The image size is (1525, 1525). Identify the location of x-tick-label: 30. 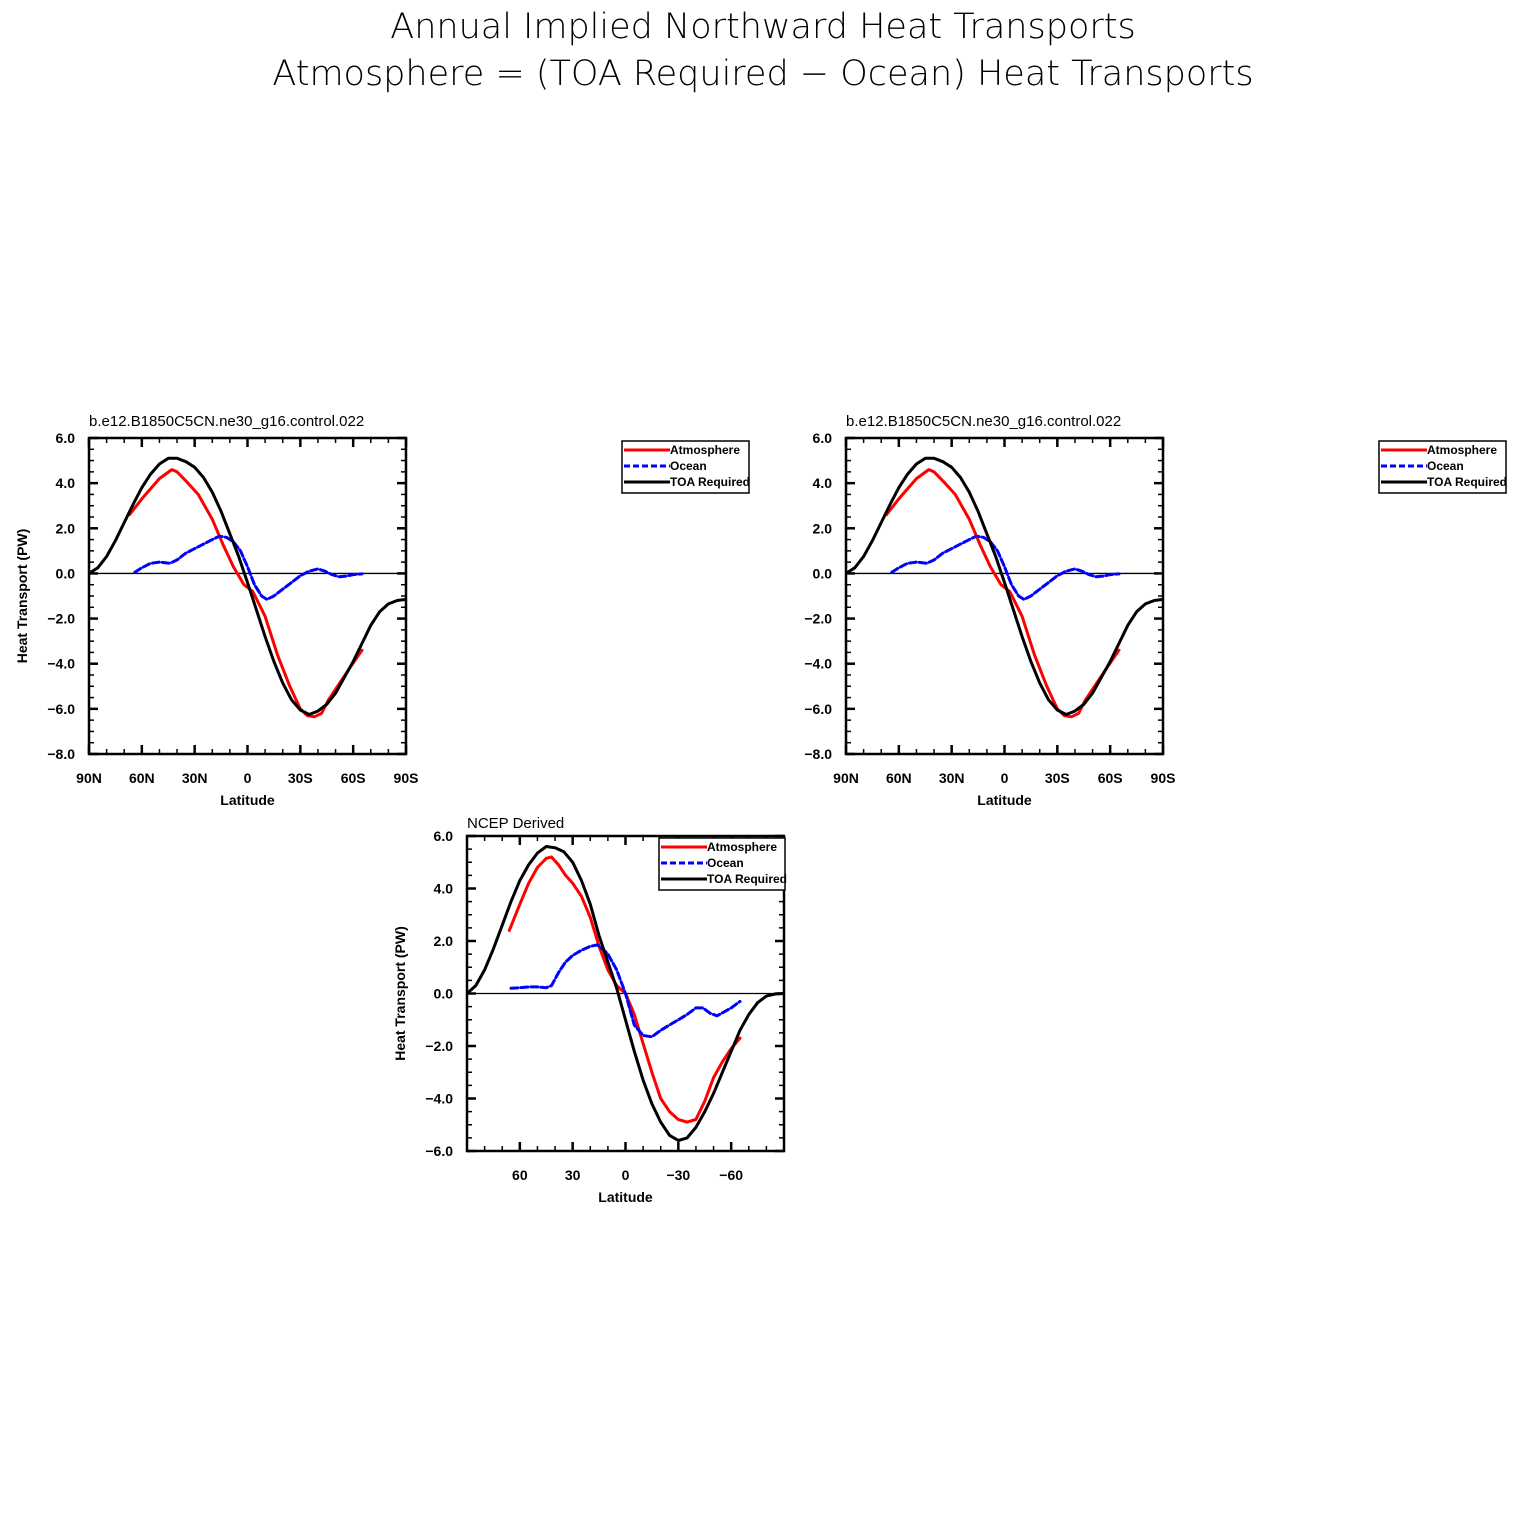
(573, 1175).